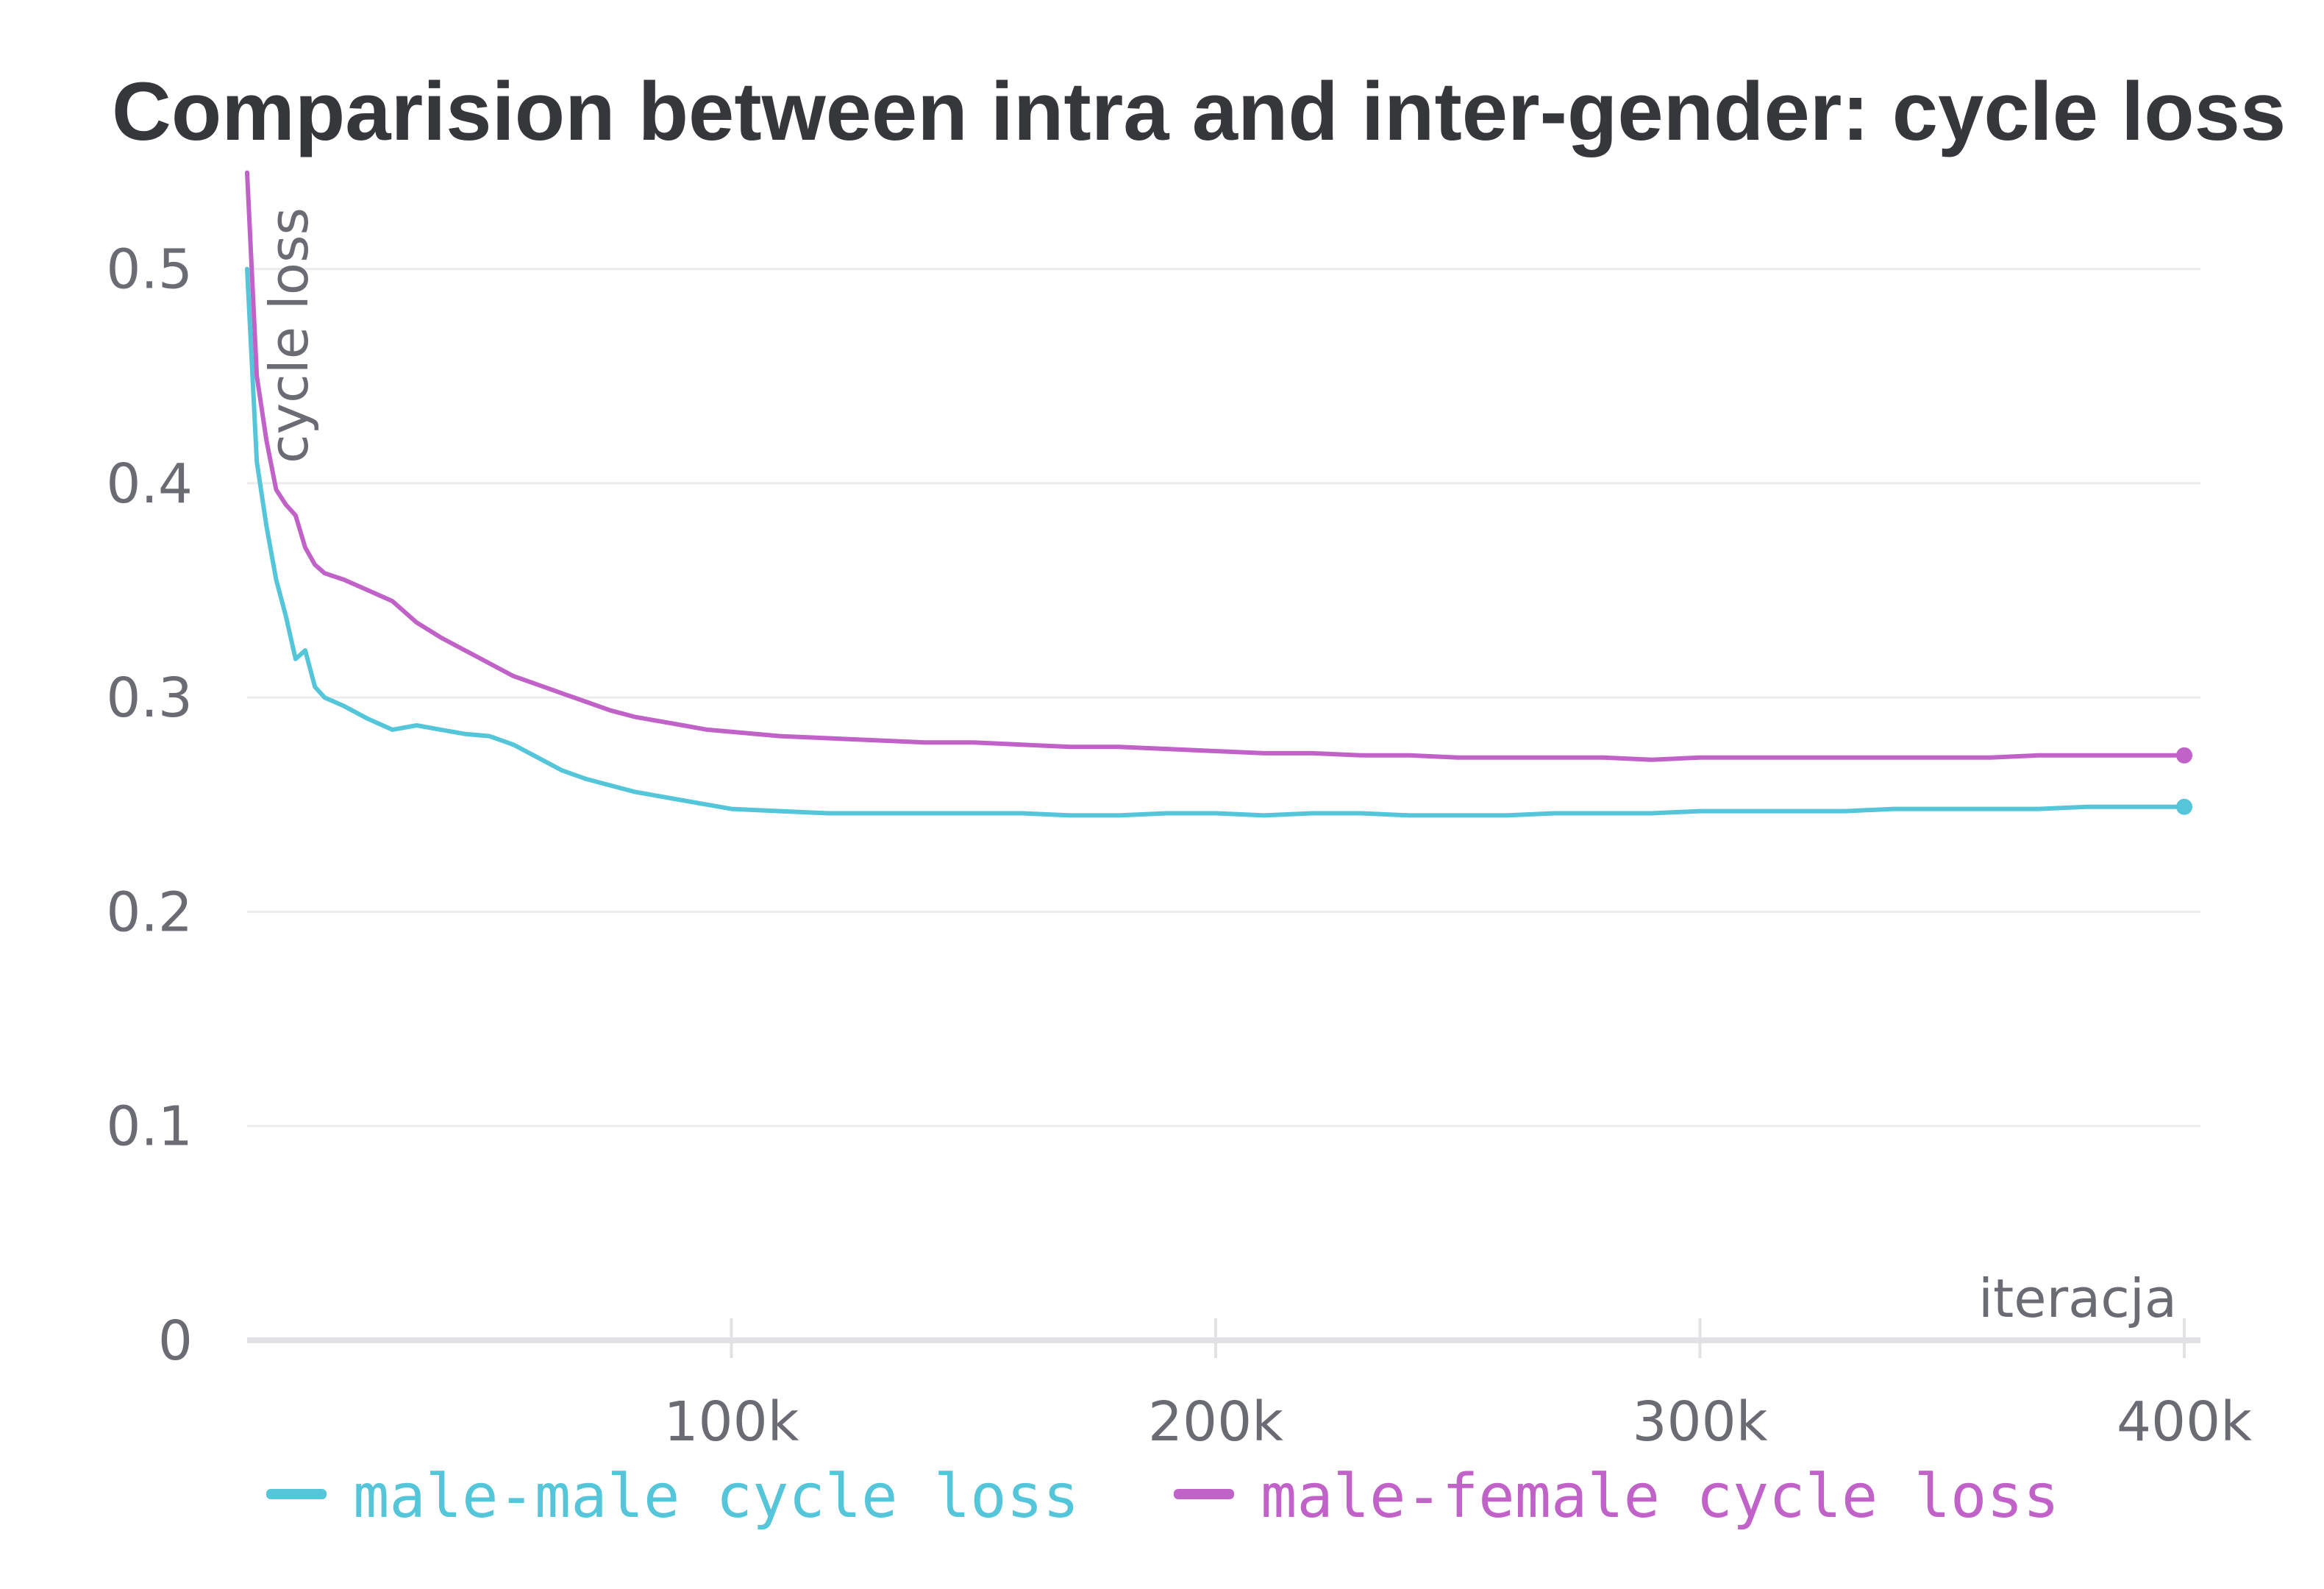  What do you see at coordinates (731, 1422) in the screenshot?
I see `x-tick-label: 100k` at bounding box center [731, 1422].